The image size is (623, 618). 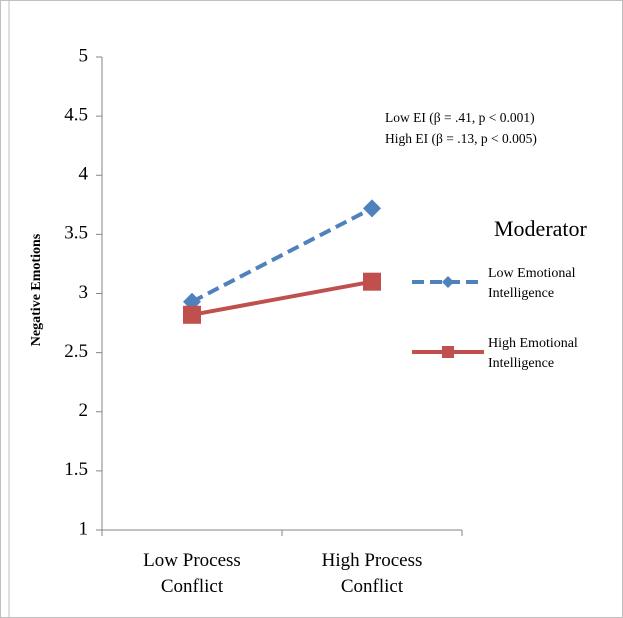 I want to click on y-tick-label: 4, so click(x=84, y=174).